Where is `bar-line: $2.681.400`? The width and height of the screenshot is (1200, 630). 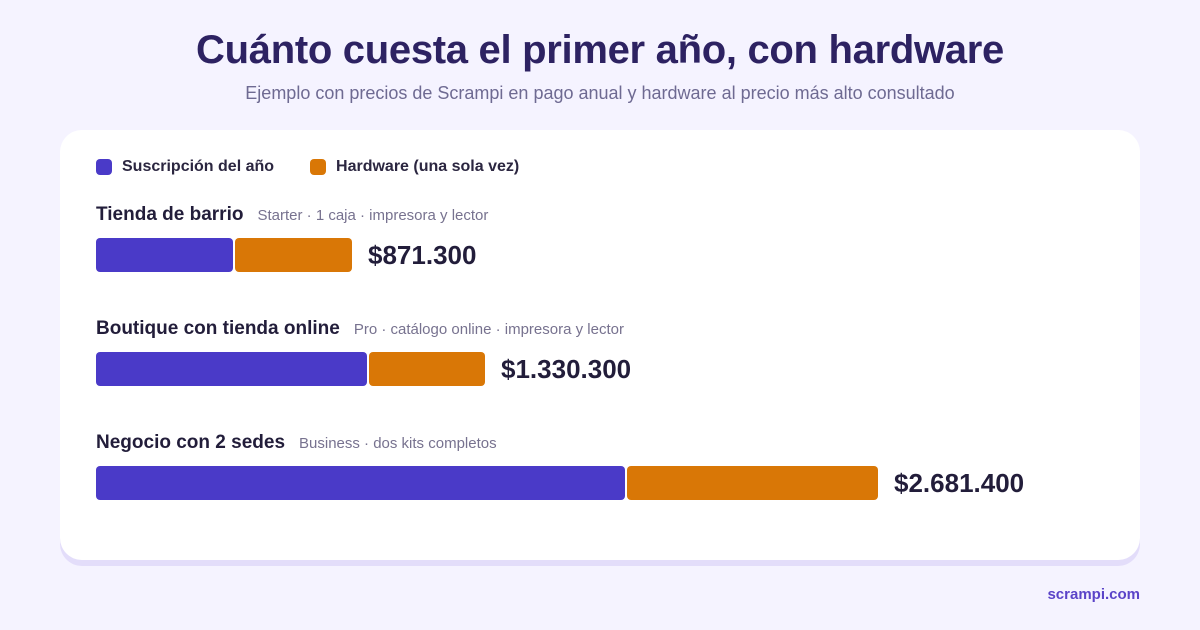
bar-line: $2.681.400 is located at coordinates (601, 483).